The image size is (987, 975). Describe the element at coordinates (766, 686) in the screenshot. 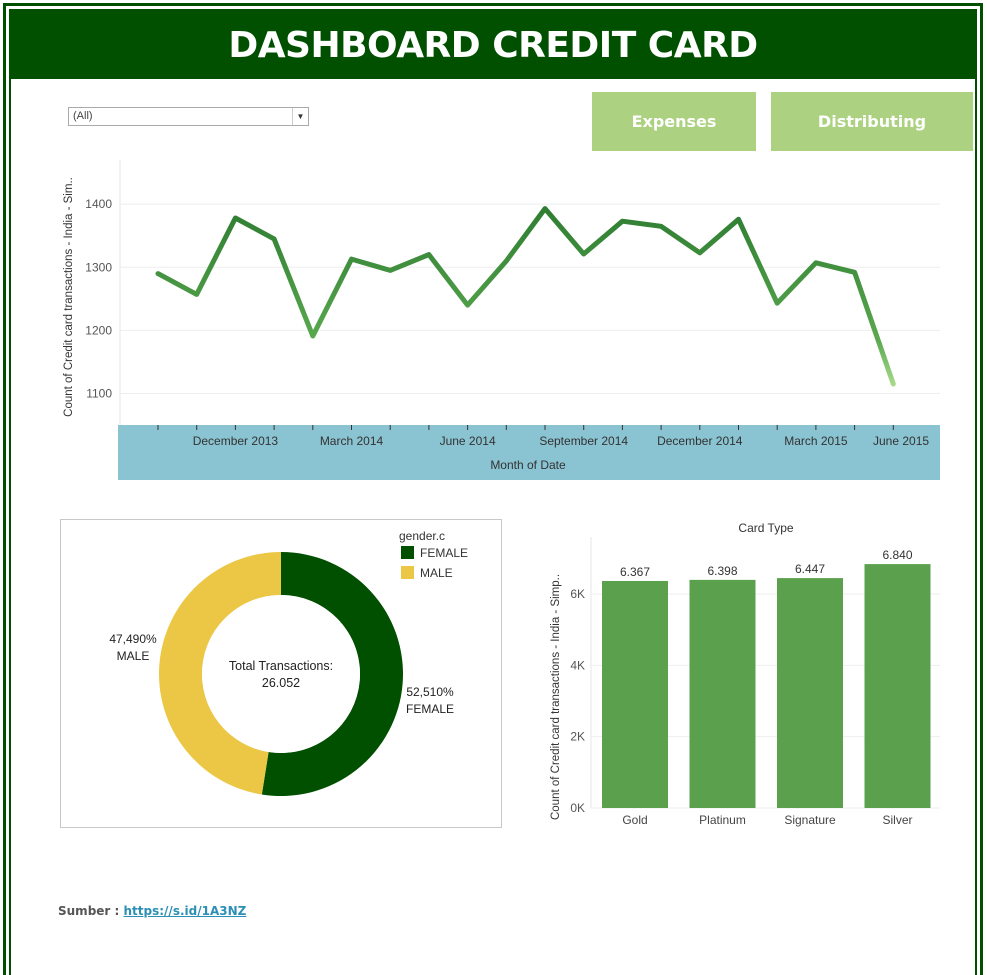

I see `bar-series` at that location.